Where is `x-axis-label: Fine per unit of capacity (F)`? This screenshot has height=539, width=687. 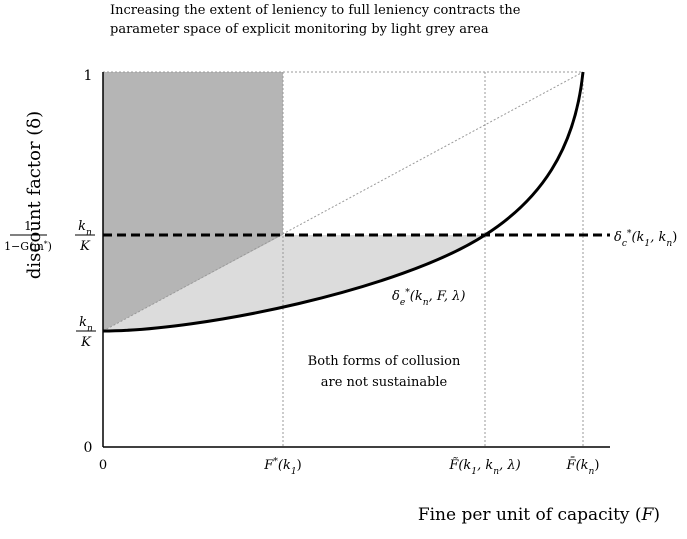
x-axis-label: Fine per unit of capacity (F) is located at coordinates (539, 515).